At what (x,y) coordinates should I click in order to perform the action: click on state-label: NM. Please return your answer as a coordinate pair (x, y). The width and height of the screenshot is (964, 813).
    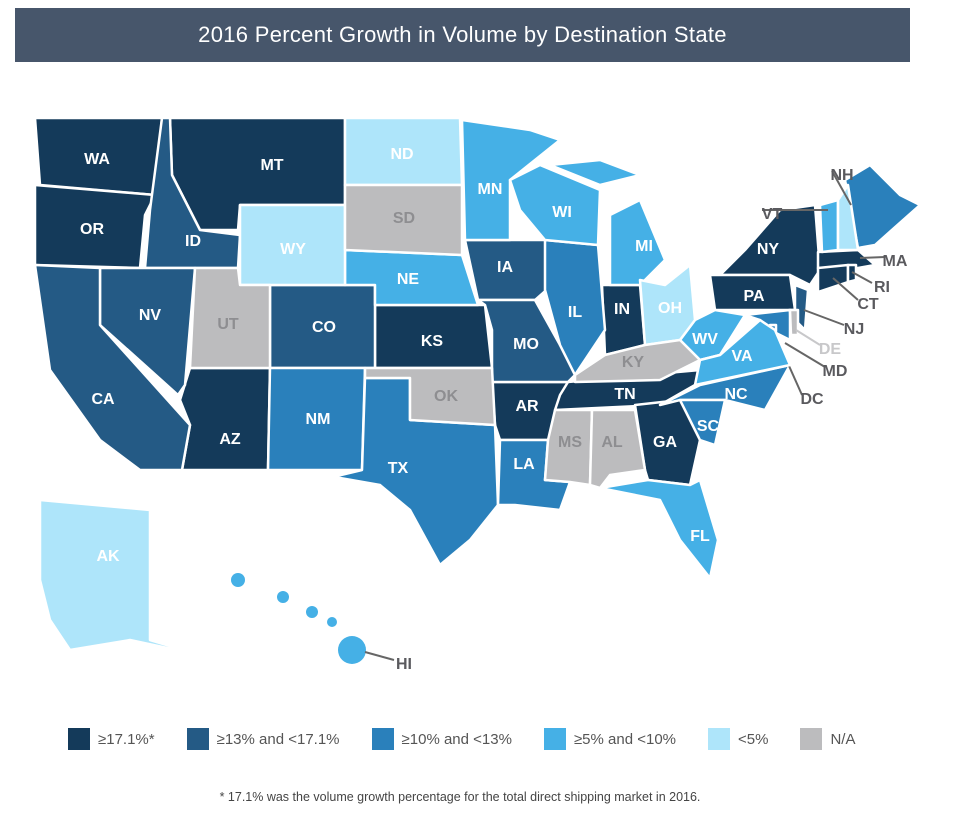
    Looking at the image, I should click on (318, 419).